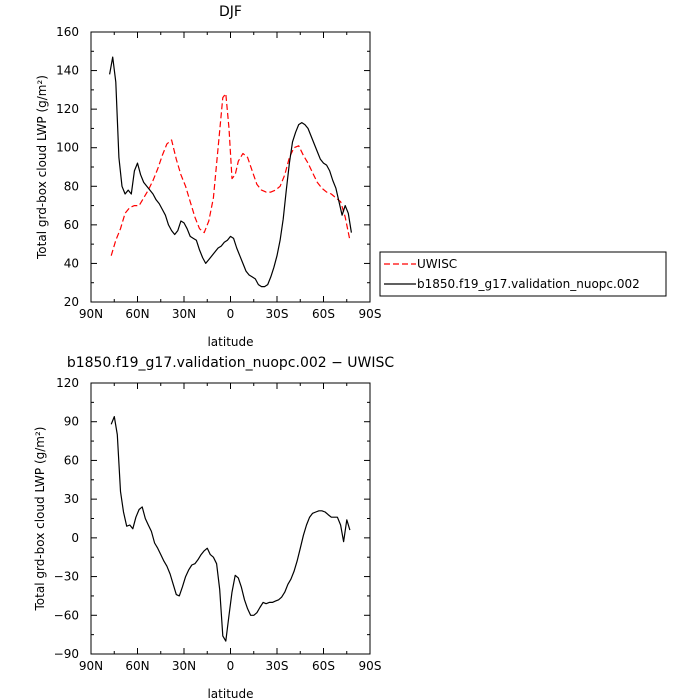 The image size is (700, 700). Describe the element at coordinates (231, 314) in the screenshot. I see `chart1-xtick-label: 0` at that location.